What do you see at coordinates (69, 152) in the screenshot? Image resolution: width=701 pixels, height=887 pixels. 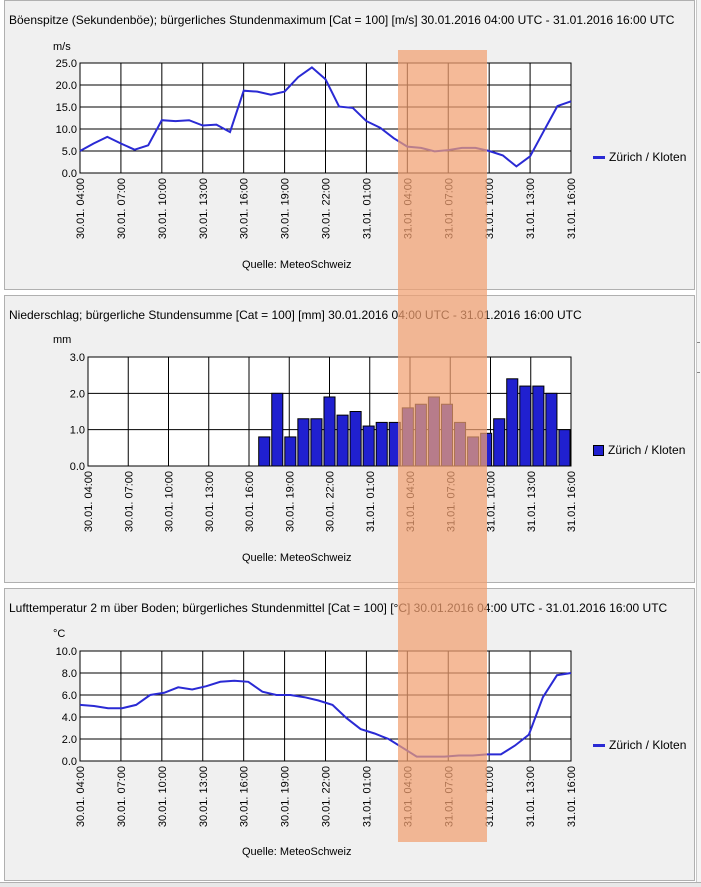 I see `y-tick-label: 5.0` at bounding box center [69, 152].